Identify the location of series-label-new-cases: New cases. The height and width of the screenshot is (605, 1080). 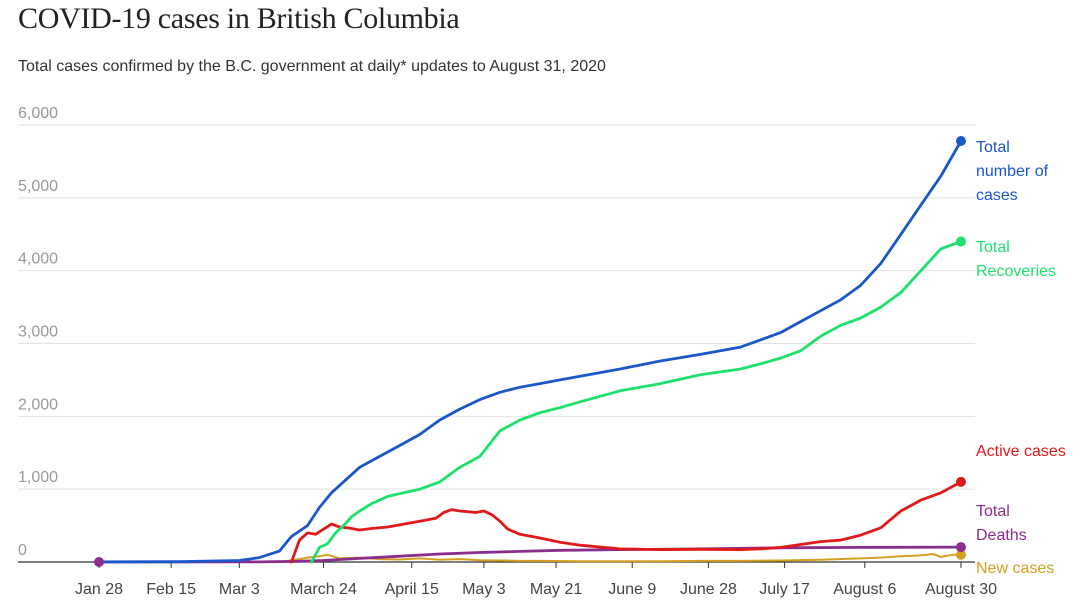
(1015, 568).